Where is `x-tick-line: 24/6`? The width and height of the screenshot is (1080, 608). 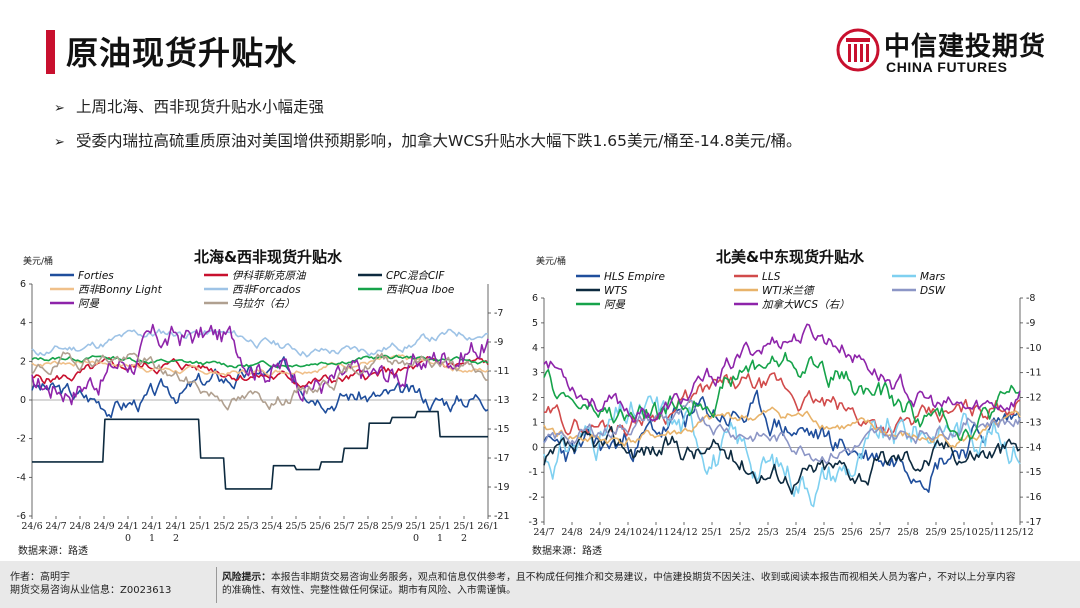
x-tick-line: 24/6 is located at coordinates (31, 526).